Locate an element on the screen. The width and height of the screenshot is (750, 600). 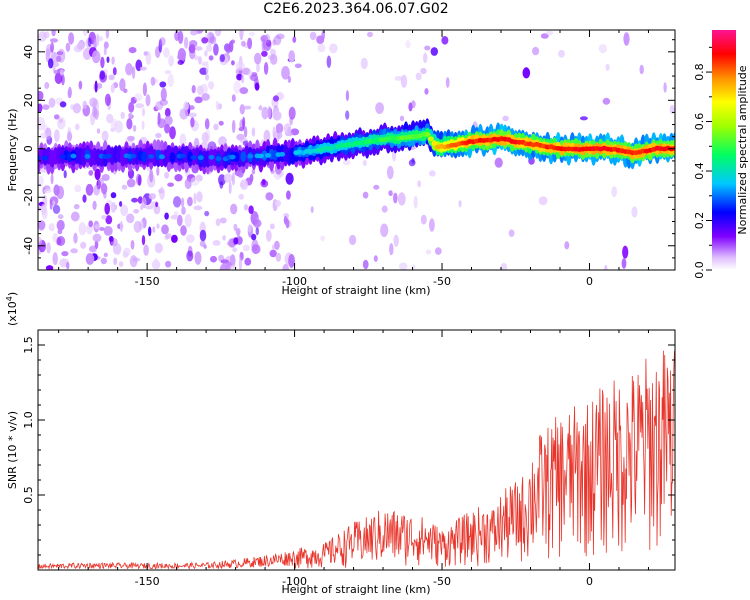
x-tick-label: -150 is located at coordinates (147, 281).